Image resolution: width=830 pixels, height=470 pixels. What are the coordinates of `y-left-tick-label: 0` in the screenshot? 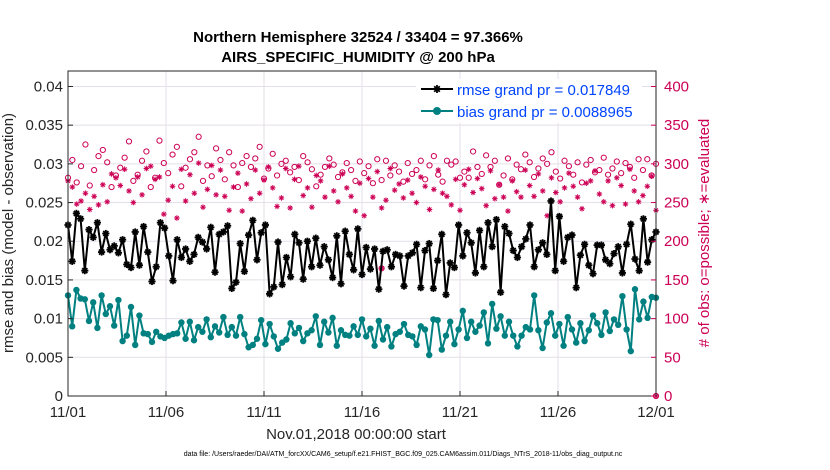 It's located at (59, 396).